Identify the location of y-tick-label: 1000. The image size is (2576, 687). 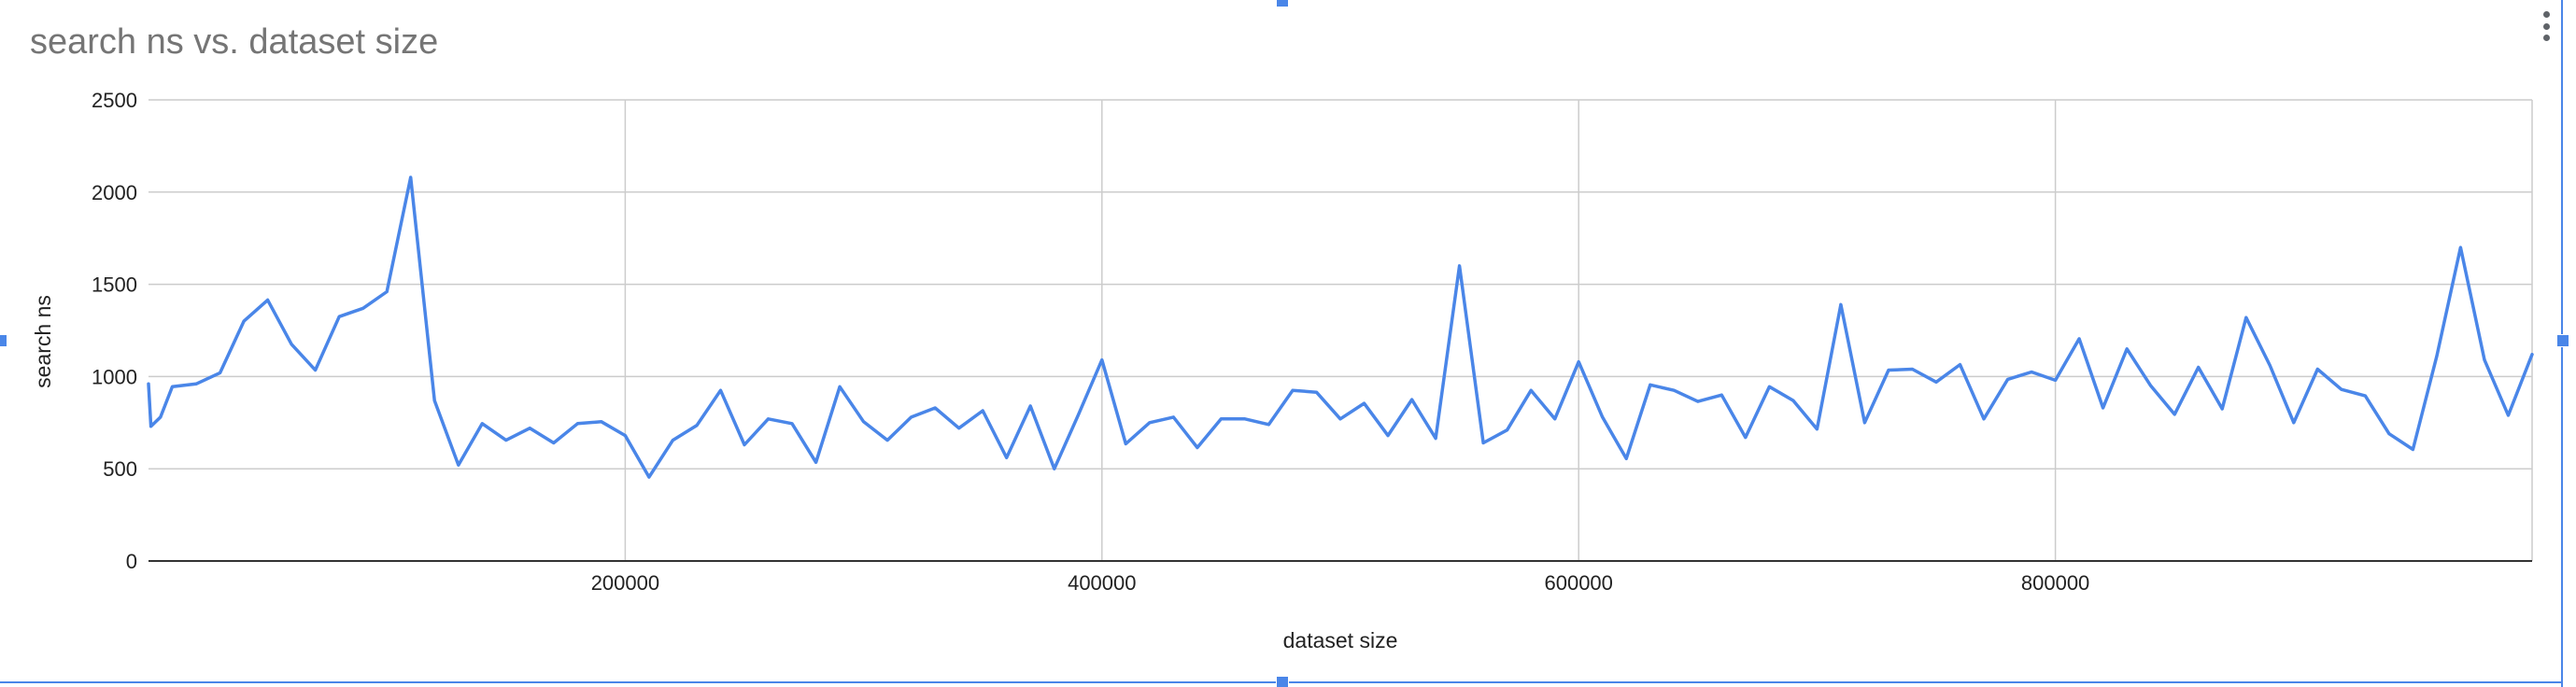
(114, 376).